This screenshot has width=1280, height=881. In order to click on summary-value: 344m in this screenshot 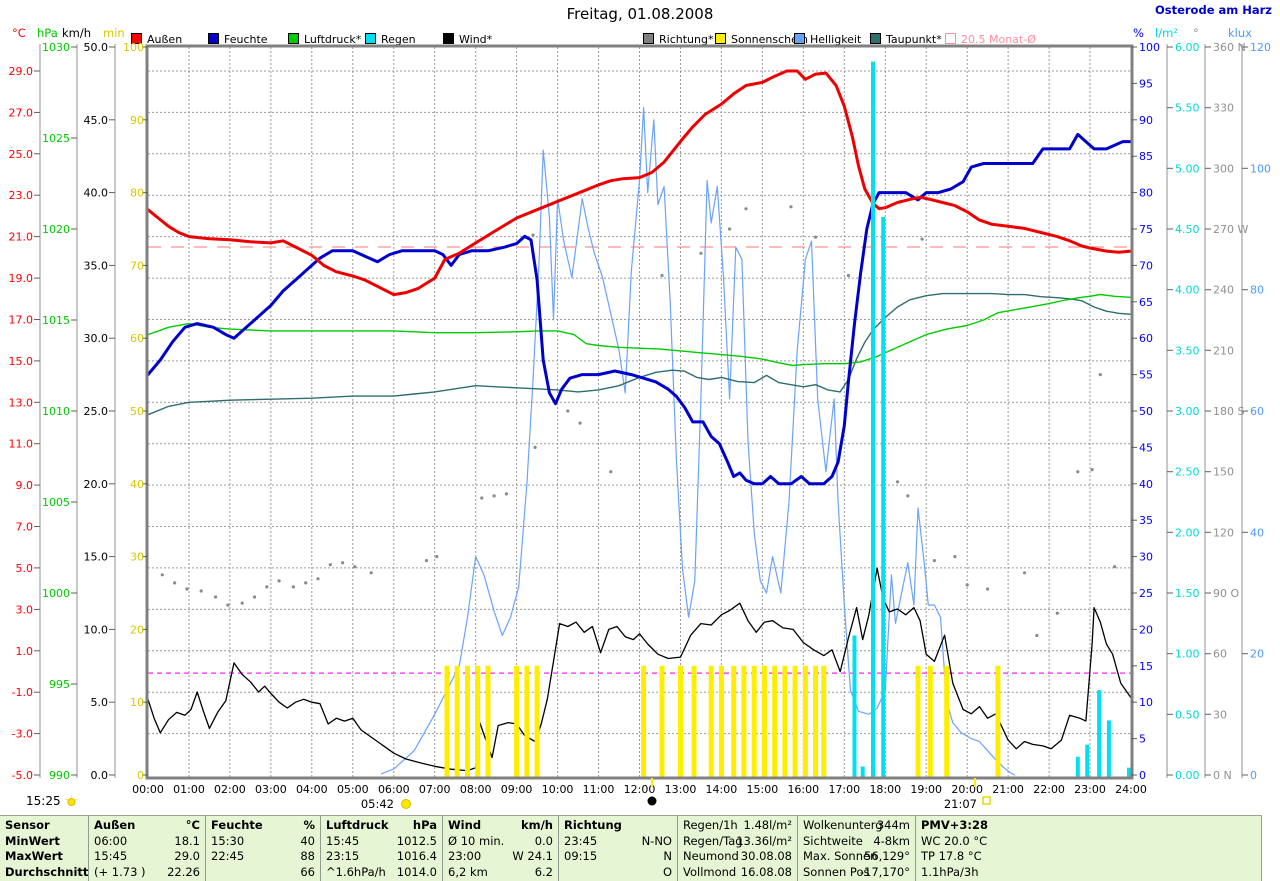, I will do `click(893, 825)`.